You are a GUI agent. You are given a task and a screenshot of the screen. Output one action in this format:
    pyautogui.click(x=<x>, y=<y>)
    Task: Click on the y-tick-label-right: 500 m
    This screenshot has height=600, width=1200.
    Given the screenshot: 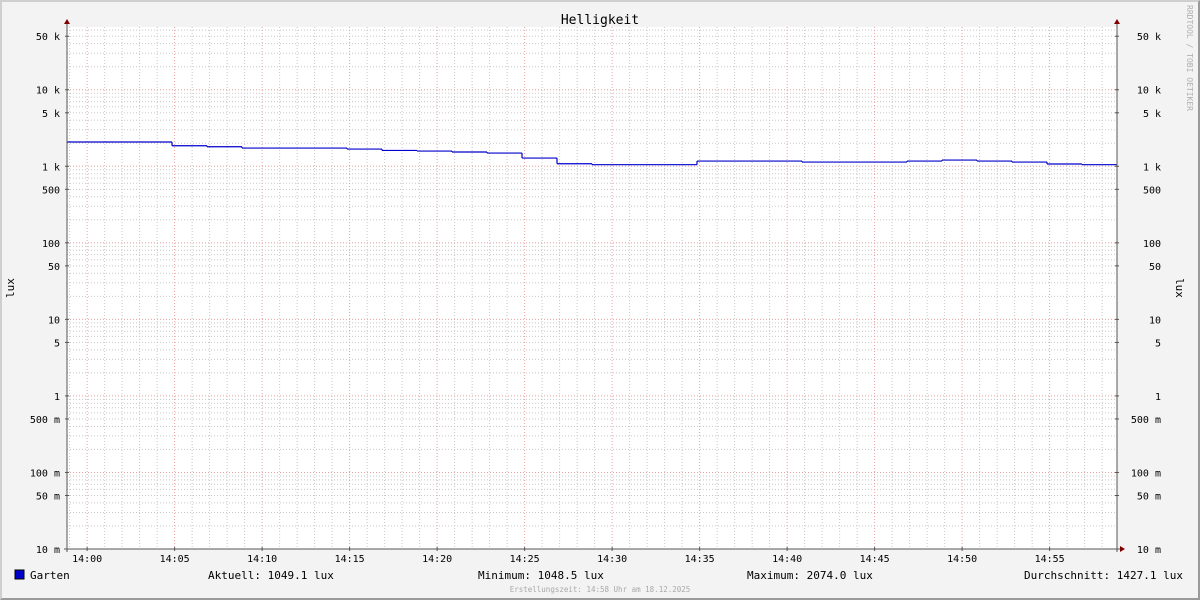 What is the action you would take?
    pyautogui.click(x=1146, y=420)
    